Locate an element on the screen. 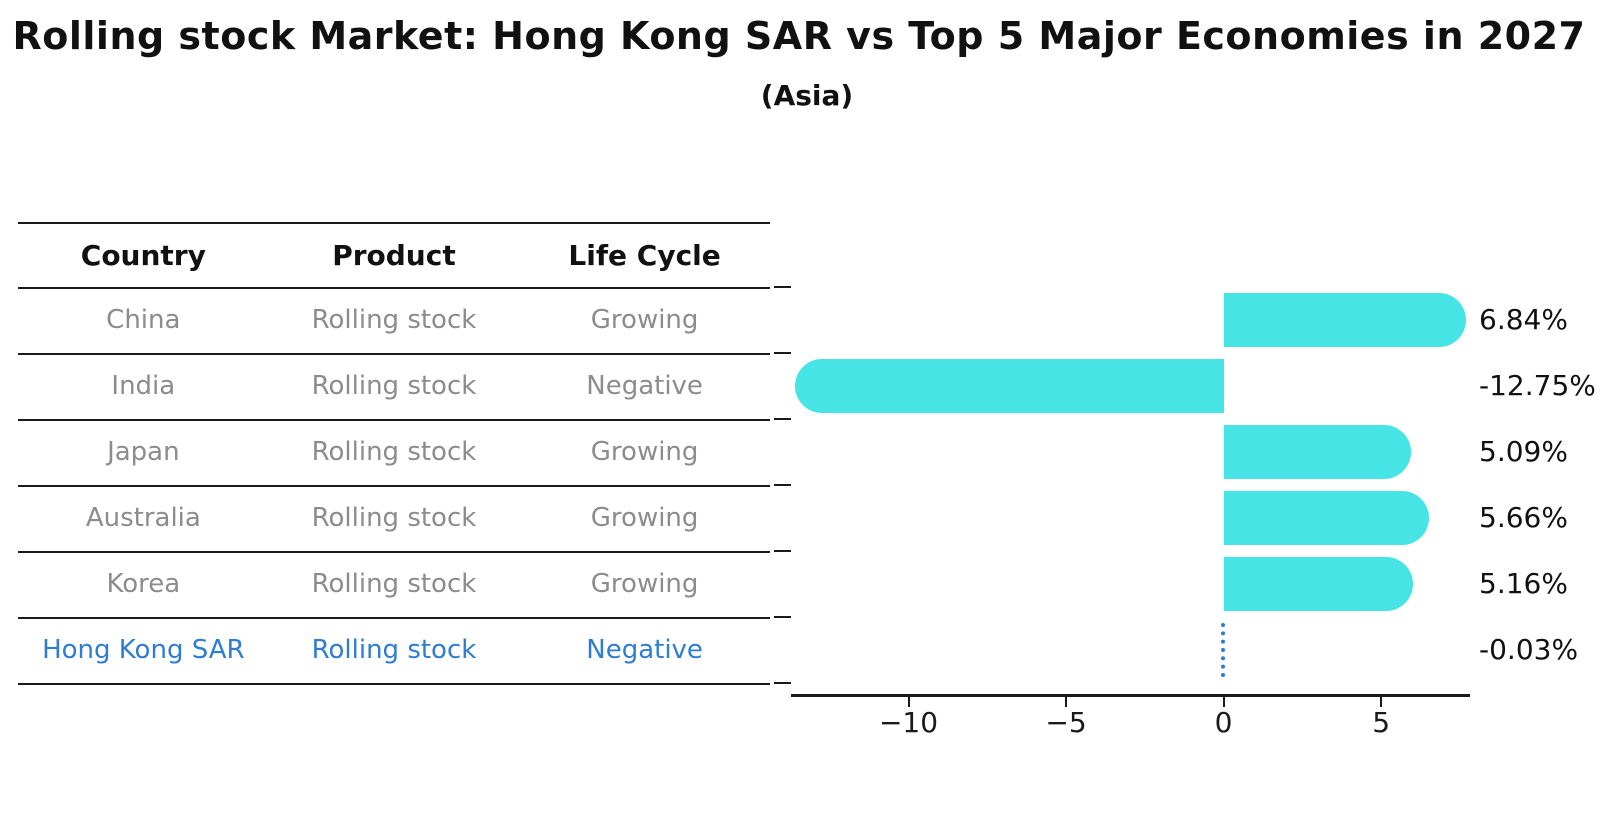 Image resolution: width=1614 pixels, height=823 pixels. country-cell: Korea is located at coordinates (143, 584).